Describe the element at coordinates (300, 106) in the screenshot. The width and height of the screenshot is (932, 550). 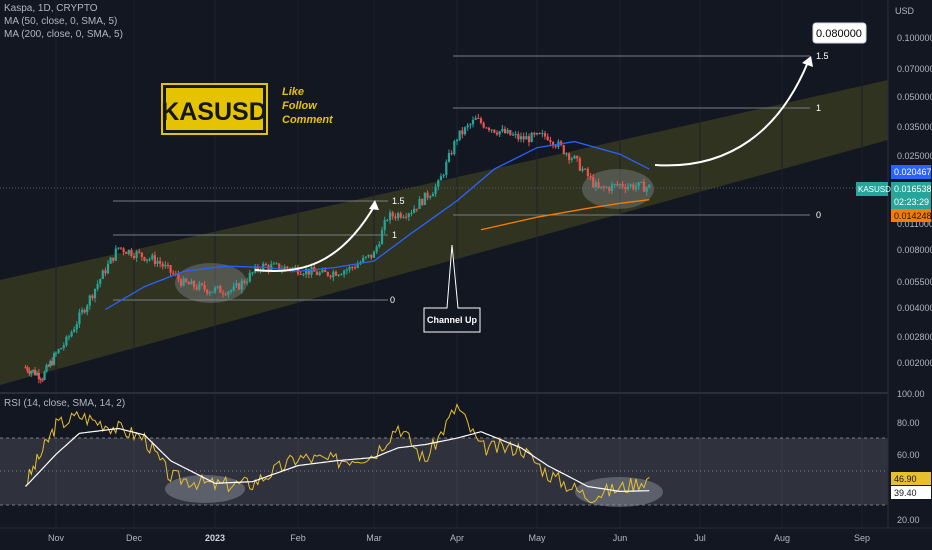
I see `cta-follow: Follow` at that location.